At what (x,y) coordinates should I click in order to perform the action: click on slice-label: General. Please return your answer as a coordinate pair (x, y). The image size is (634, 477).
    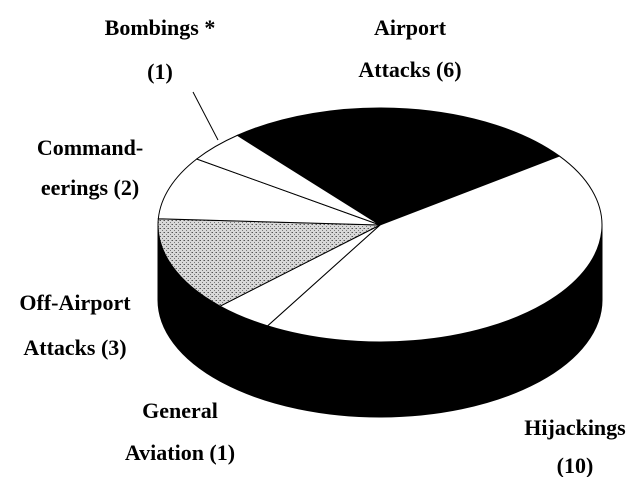
    Looking at the image, I should click on (180, 410).